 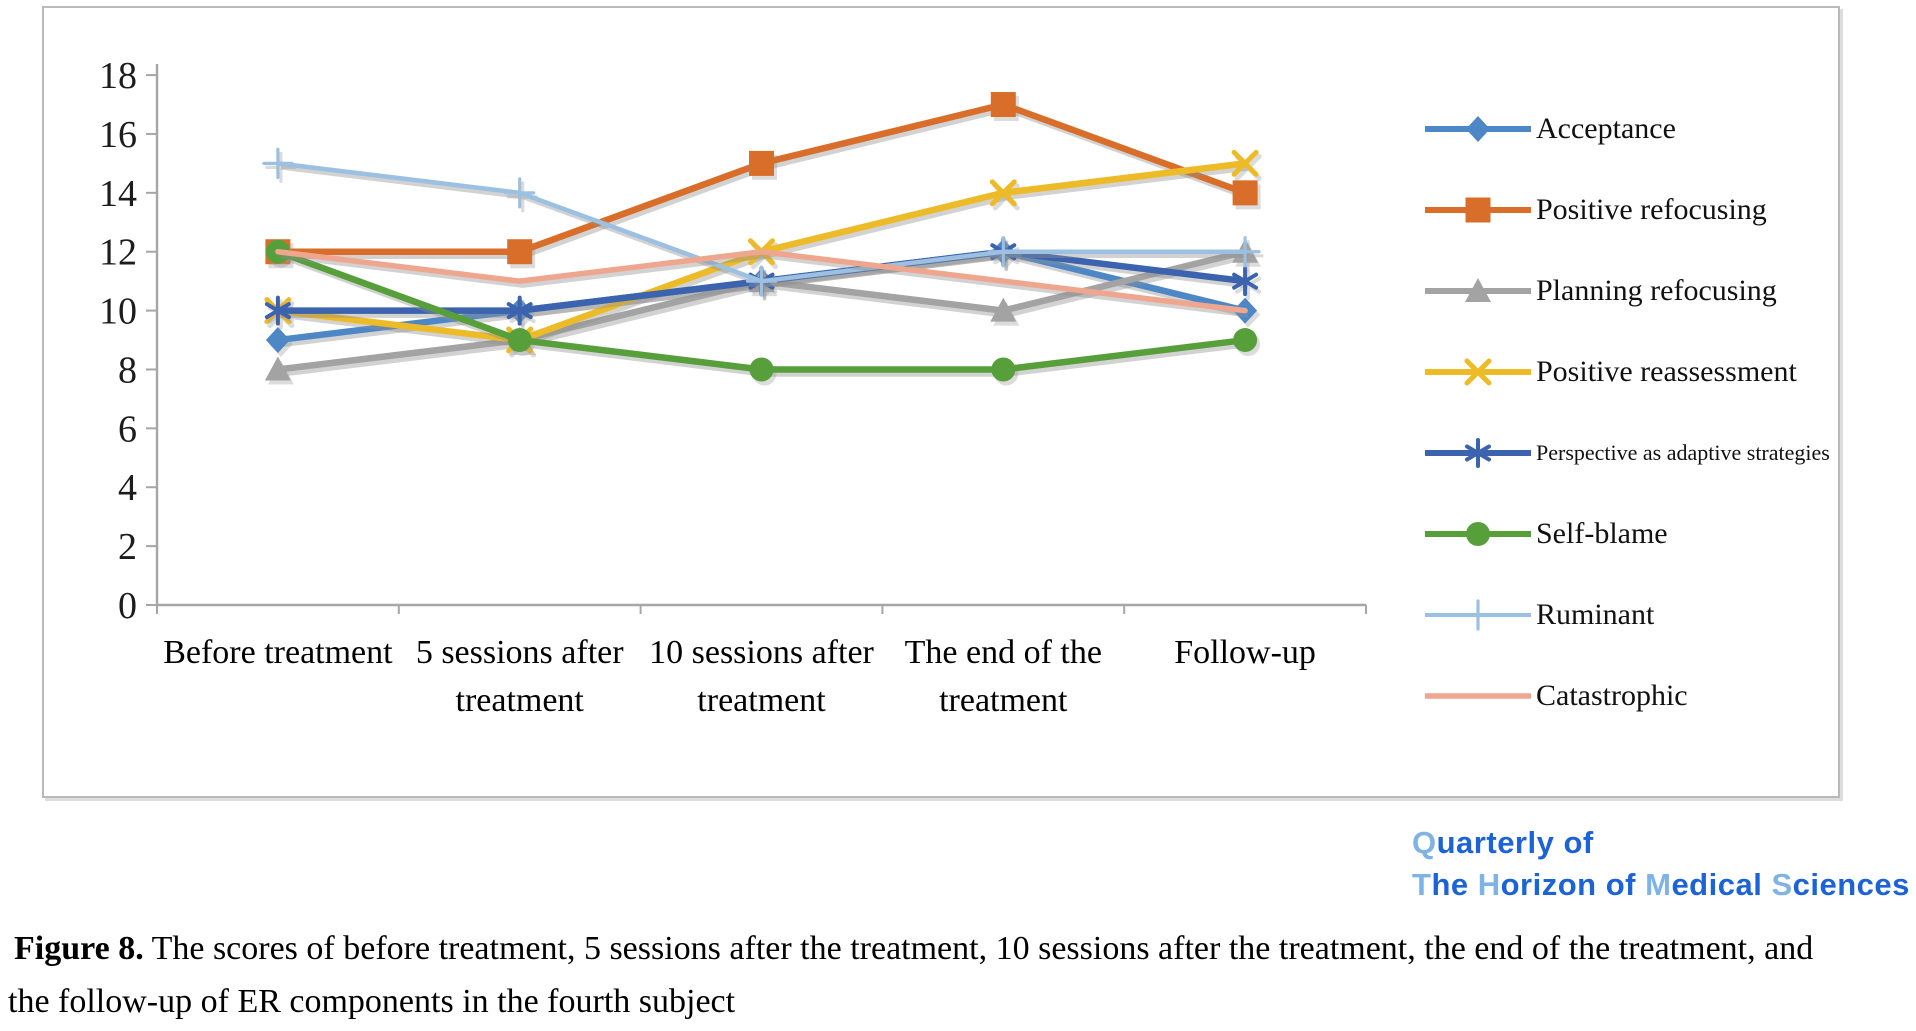 What do you see at coordinates (1651, 209) in the screenshot?
I see `legend-label: Positive refocusing` at bounding box center [1651, 209].